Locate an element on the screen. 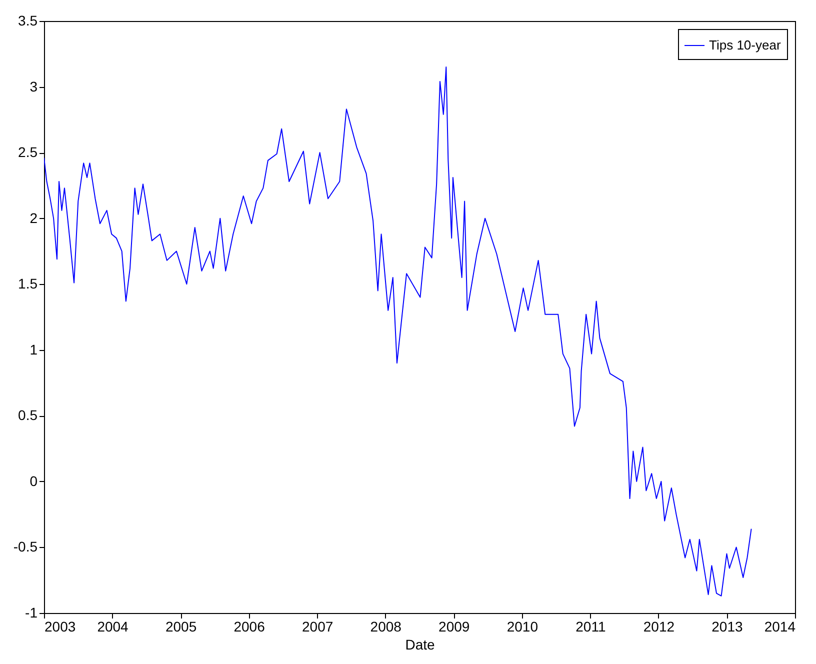 The height and width of the screenshot is (664, 816). x-tick-label: 2005 is located at coordinates (181, 626).